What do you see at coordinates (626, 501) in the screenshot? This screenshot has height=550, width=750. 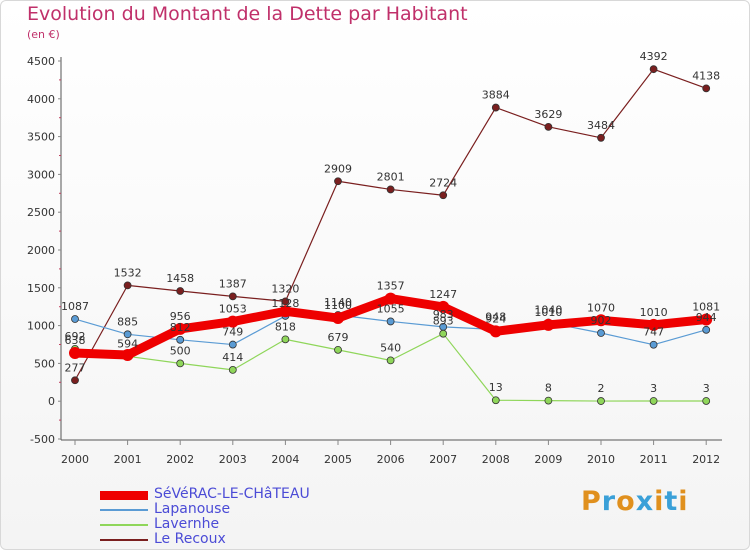 I see `logo-letter: o` at bounding box center [626, 501].